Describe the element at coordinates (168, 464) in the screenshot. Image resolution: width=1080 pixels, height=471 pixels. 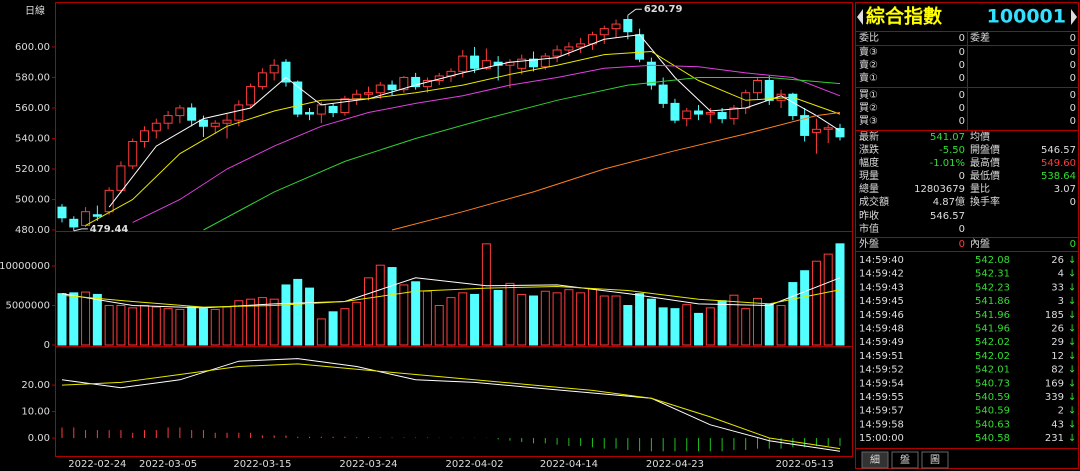
I see `x-tick-label: 2022-03-05` at that location.